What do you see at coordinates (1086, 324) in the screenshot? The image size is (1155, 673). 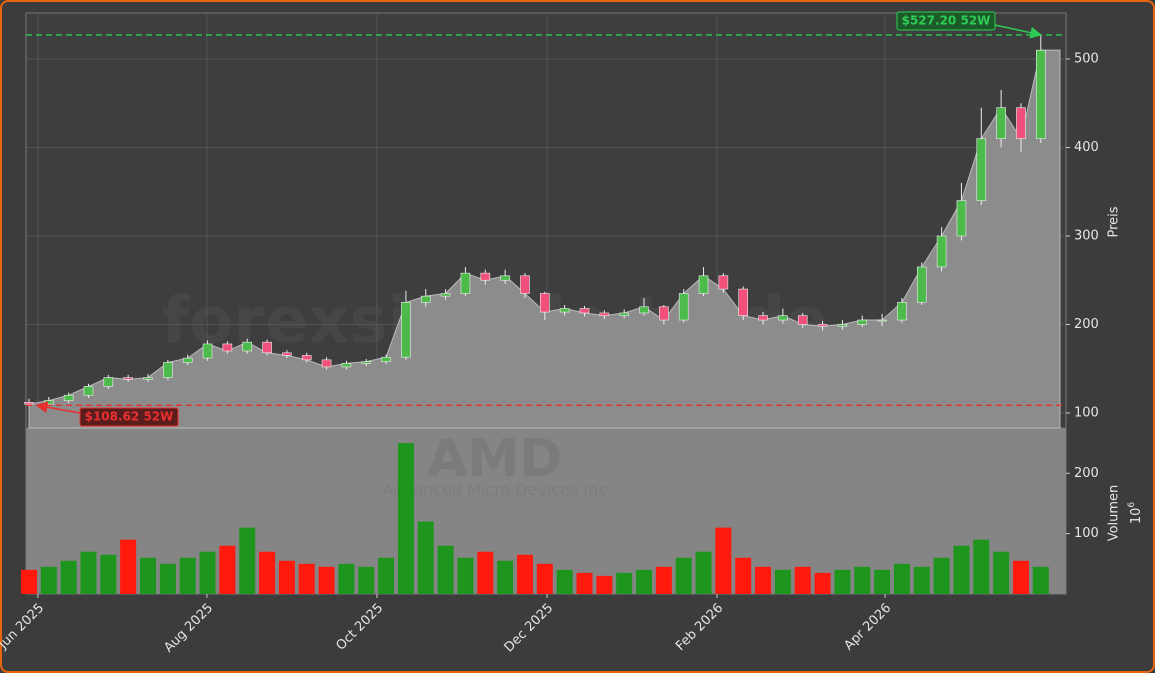 I see `y-tick-label: 200` at bounding box center [1086, 324].